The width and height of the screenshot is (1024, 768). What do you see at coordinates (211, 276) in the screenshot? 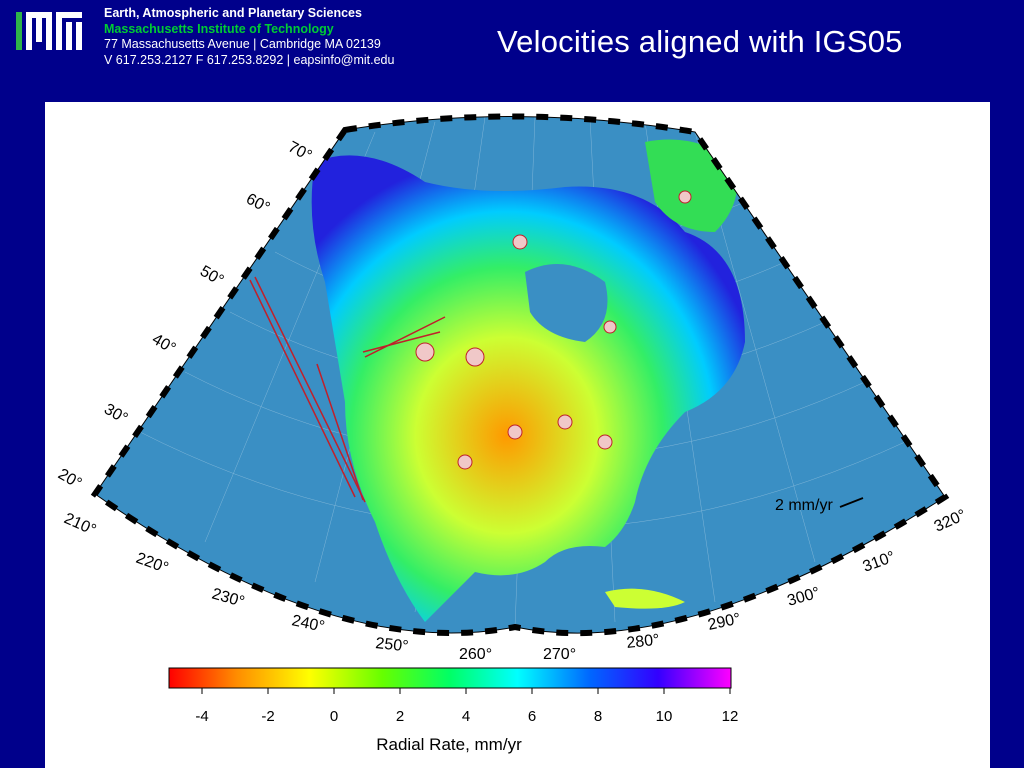
I see `lat-label: 50°` at bounding box center [211, 276].